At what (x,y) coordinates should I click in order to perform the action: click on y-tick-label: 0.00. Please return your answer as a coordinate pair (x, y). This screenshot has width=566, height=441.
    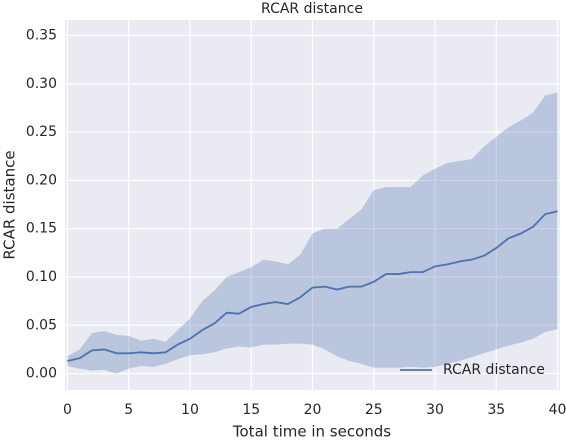
    Looking at the image, I should click on (41, 374).